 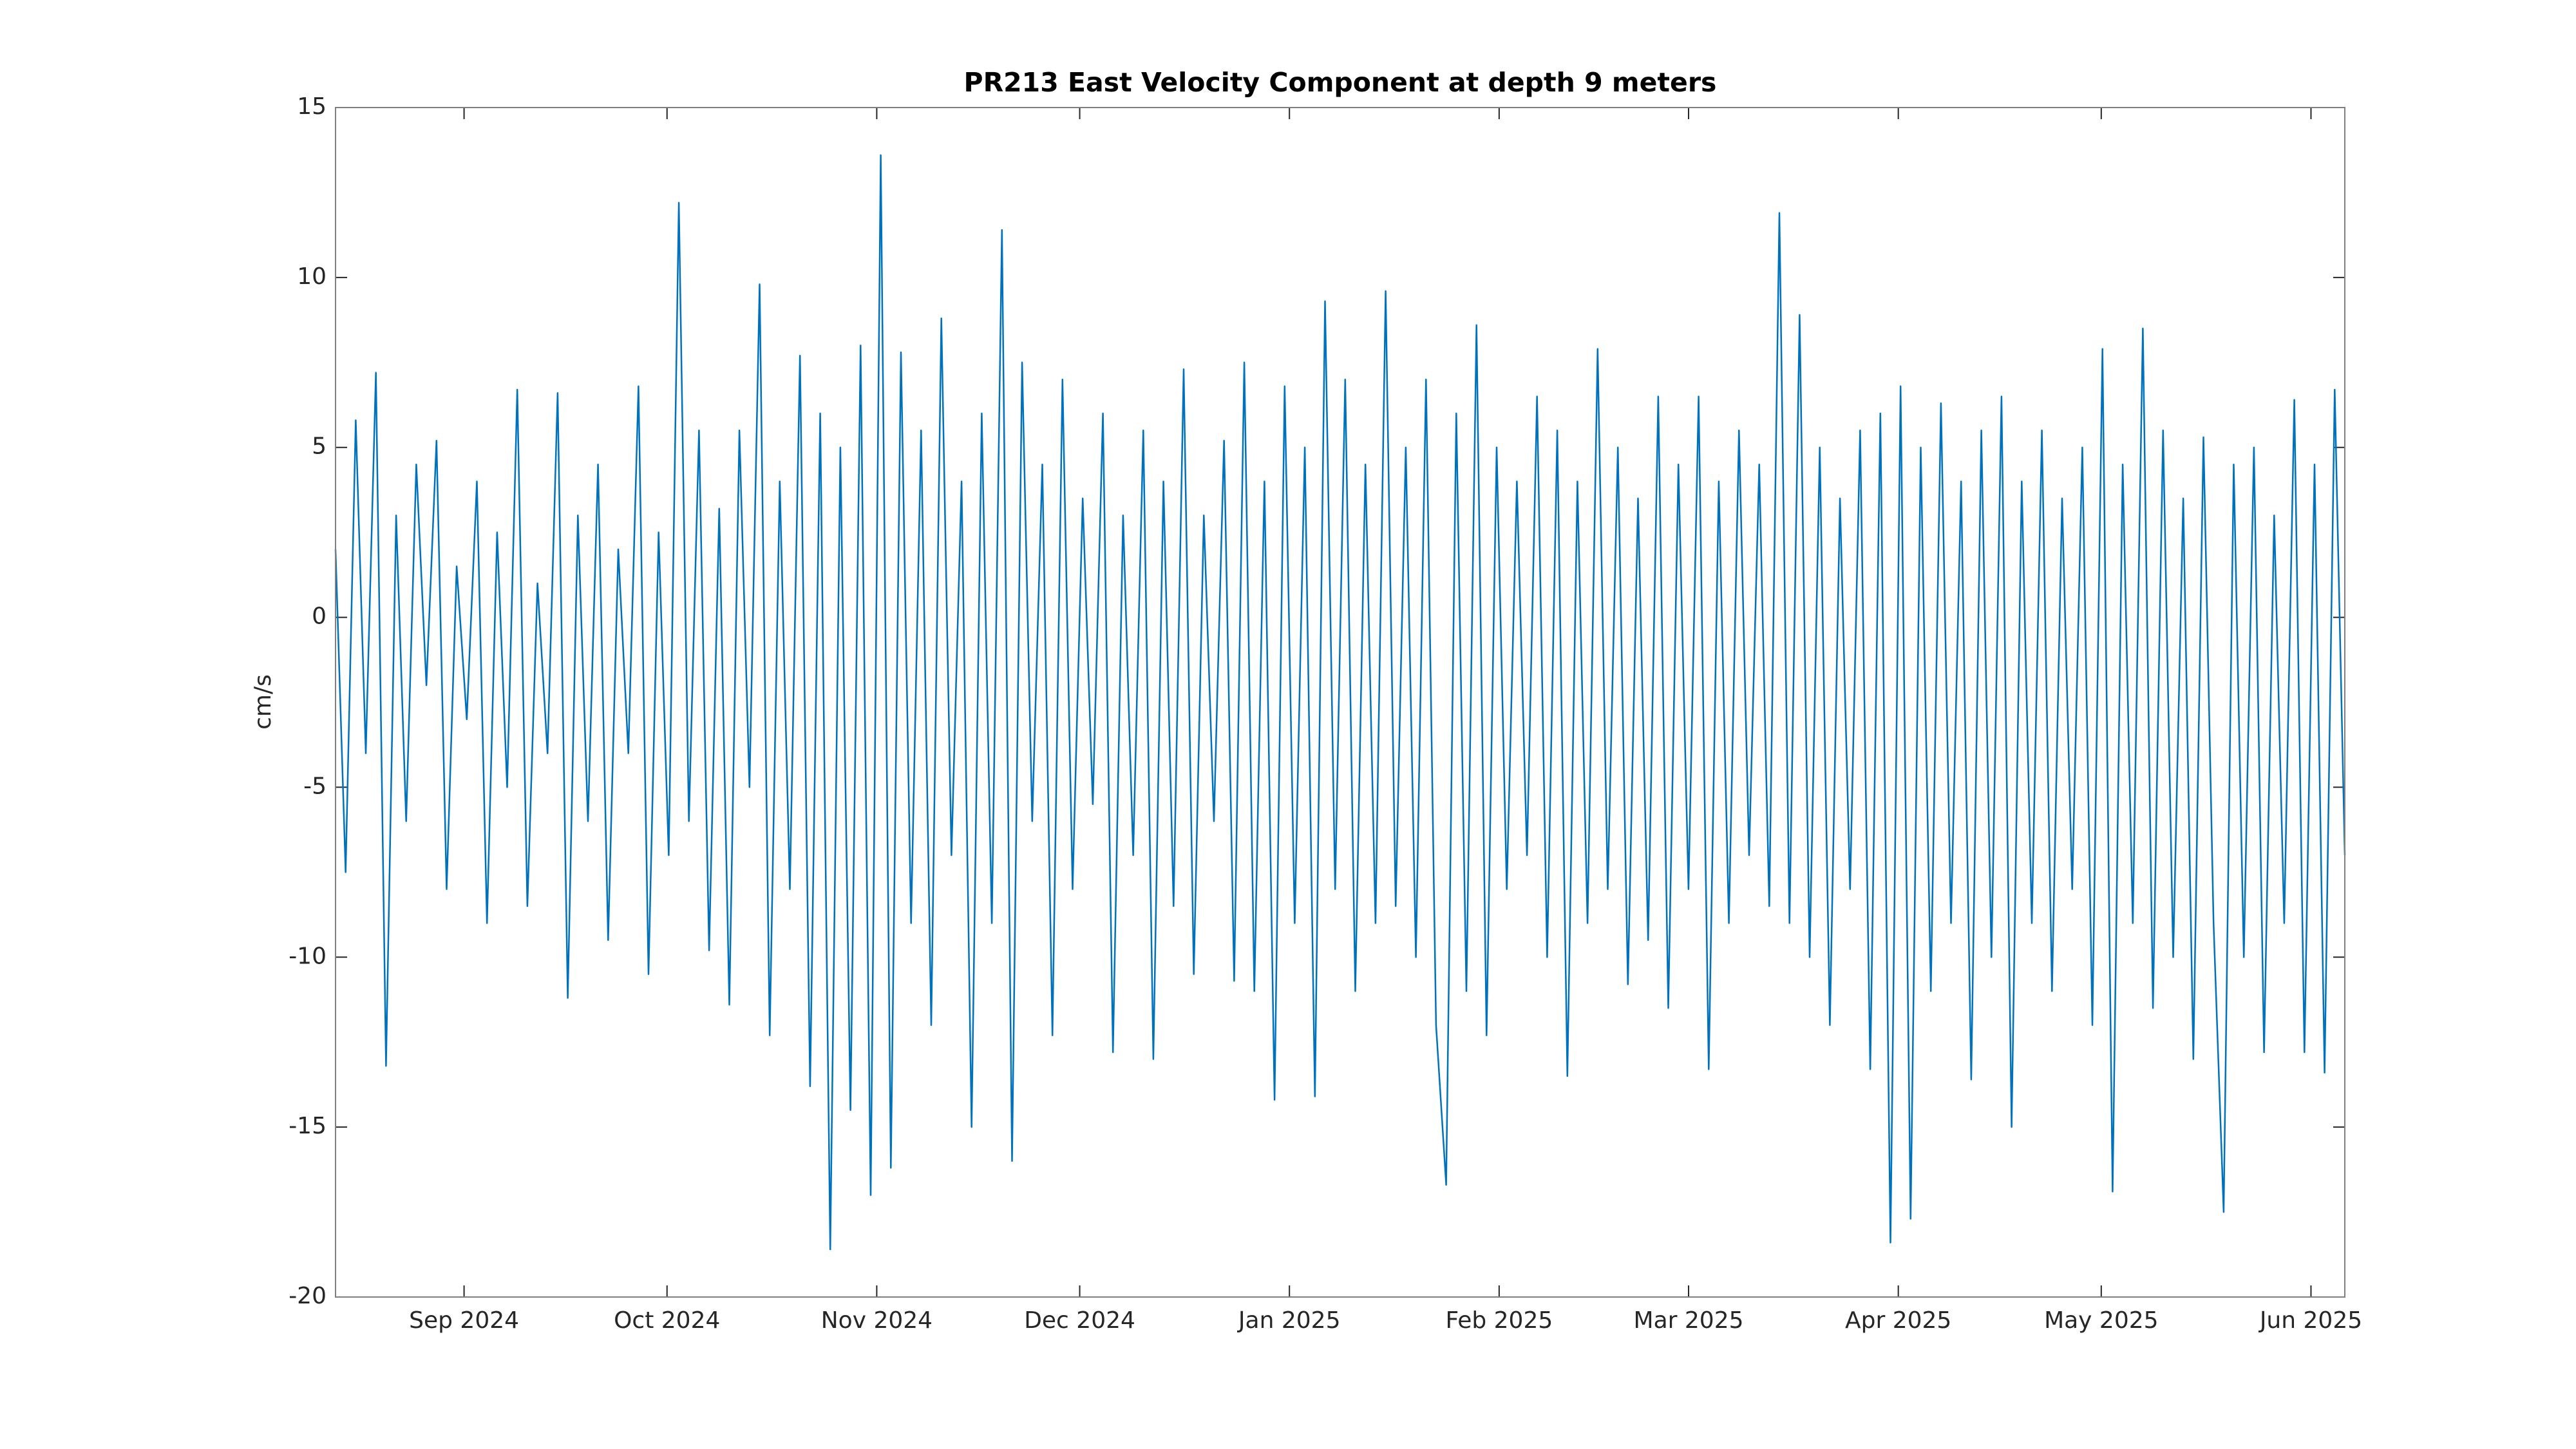 What do you see at coordinates (308, 956) in the screenshot?
I see `y-tick-label: -10` at bounding box center [308, 956].